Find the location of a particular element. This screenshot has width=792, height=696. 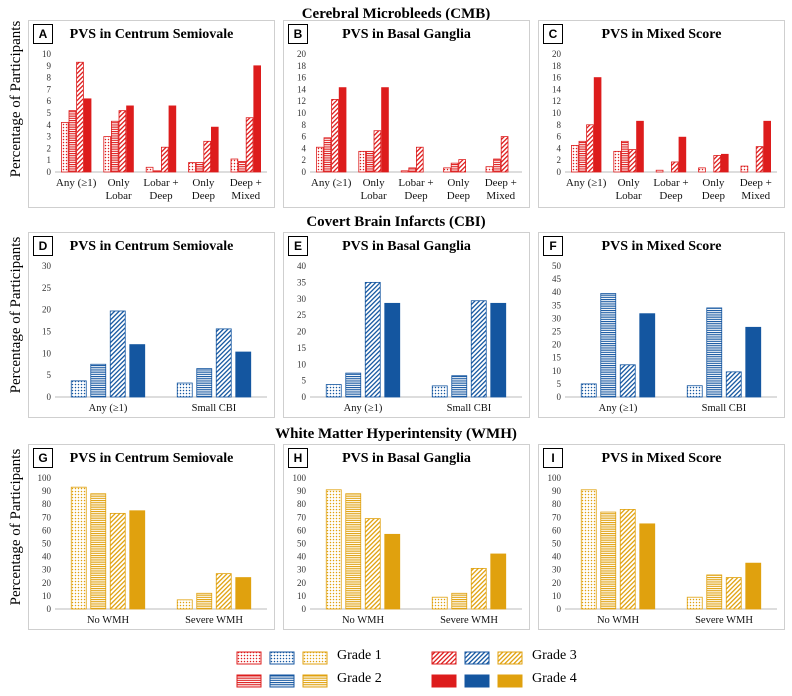

x-tick-label: Severe WMH is located at coordinates (469, 620).